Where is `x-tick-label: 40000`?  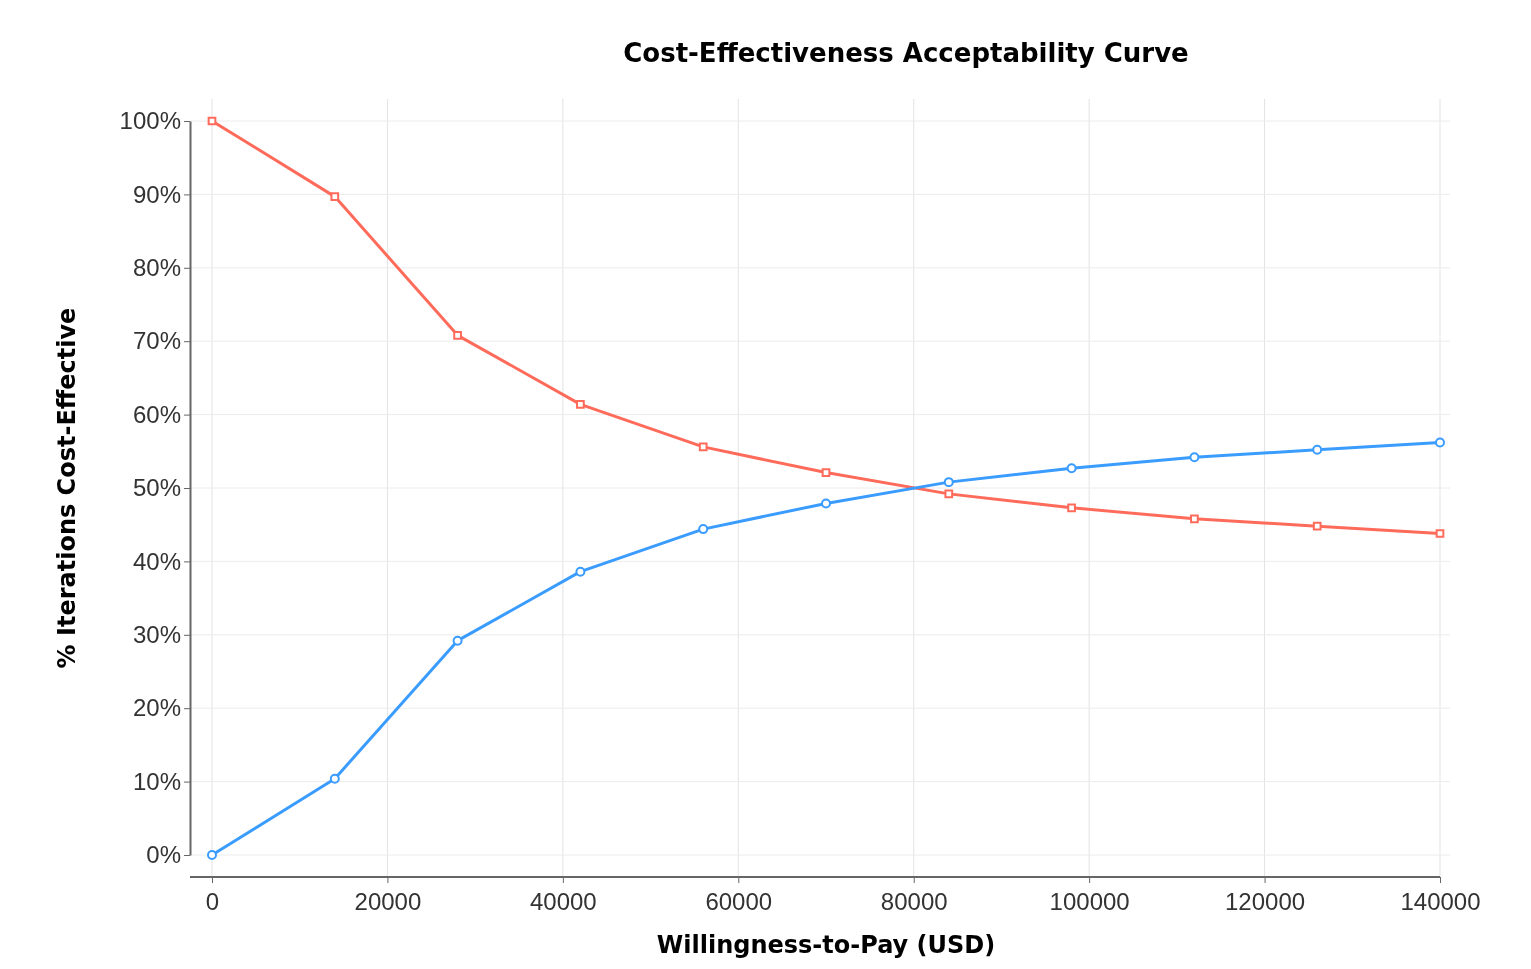
x-tick-label: 40000 is located at coordinates (563, 901).